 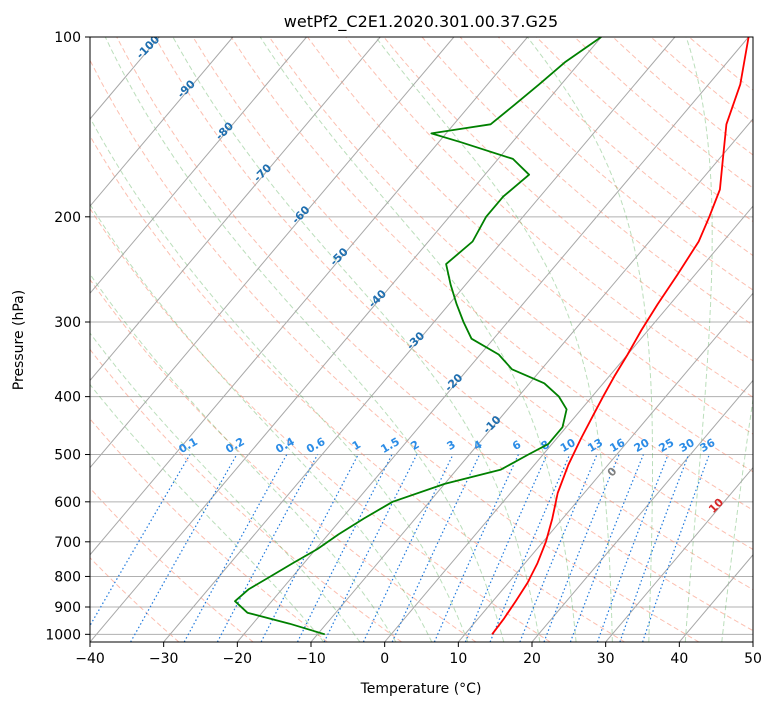 What do you see at coordinates (421, 689) in the screenshot?
I see `x-axis-label: Temperature (°C)` at bounding box center [421, 689].